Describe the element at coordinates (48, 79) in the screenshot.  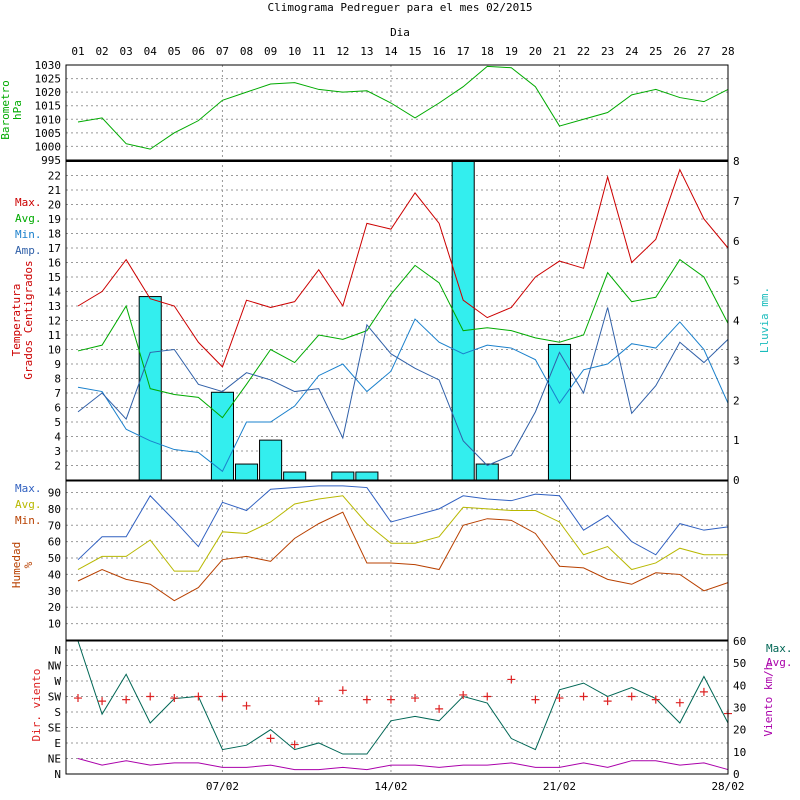
I see `baro-tick-label: 1025` at that location.